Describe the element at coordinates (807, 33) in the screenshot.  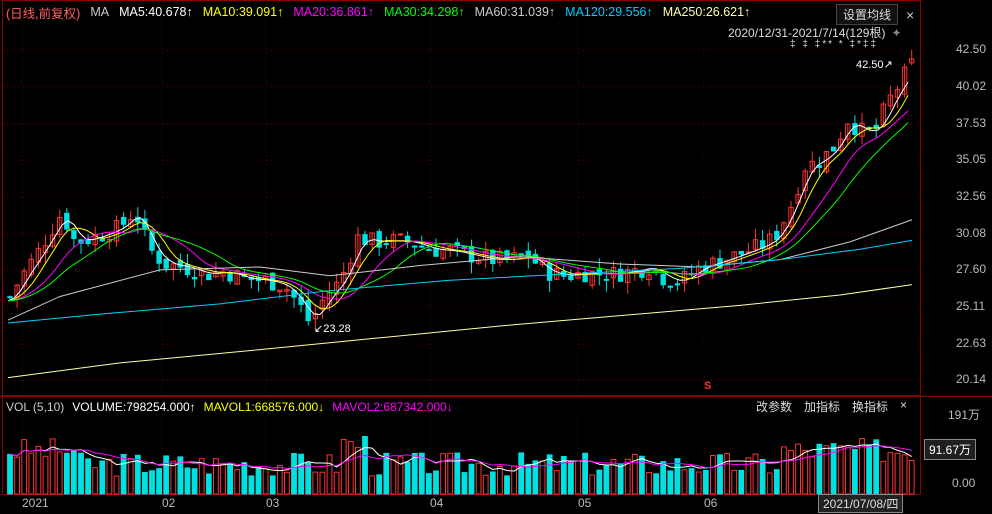
I see `range-label: 2020/12/31-2021/7/14(129根)` at that location.